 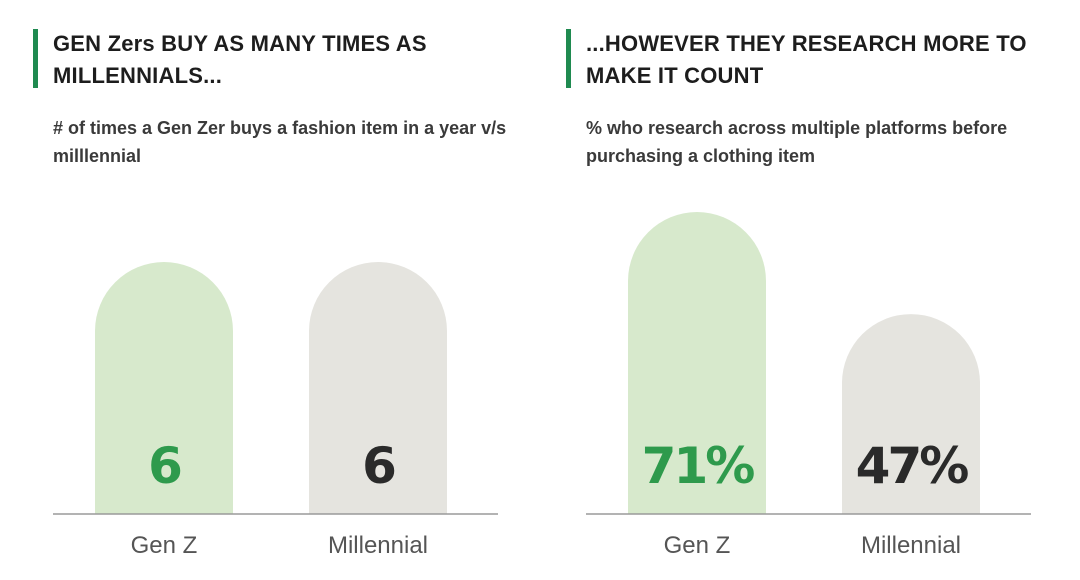 What do you see at coordinates (698, 466) in the screenshot?
I see `bar-value-label: 71%` at bounding box center [698, 466].